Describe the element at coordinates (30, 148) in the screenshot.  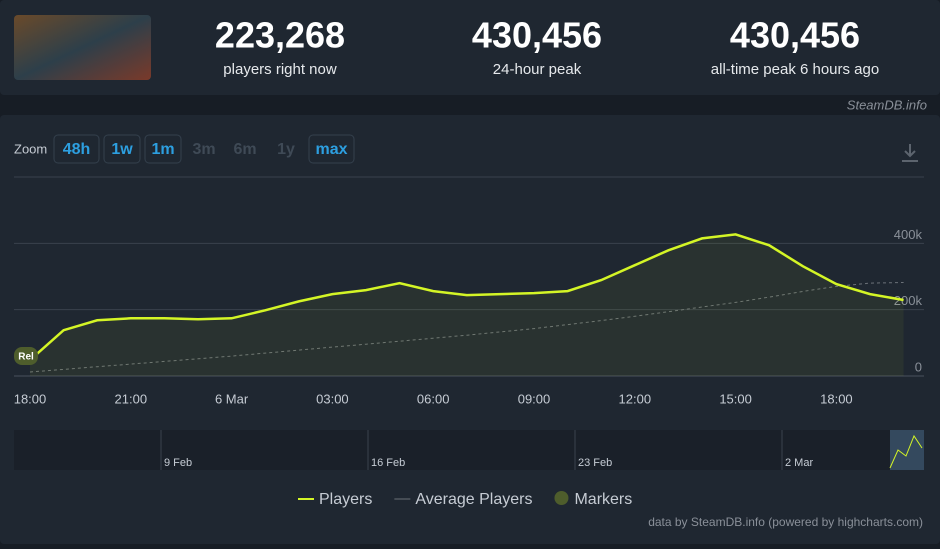
I see `zoom-label: Zoom` at that location.